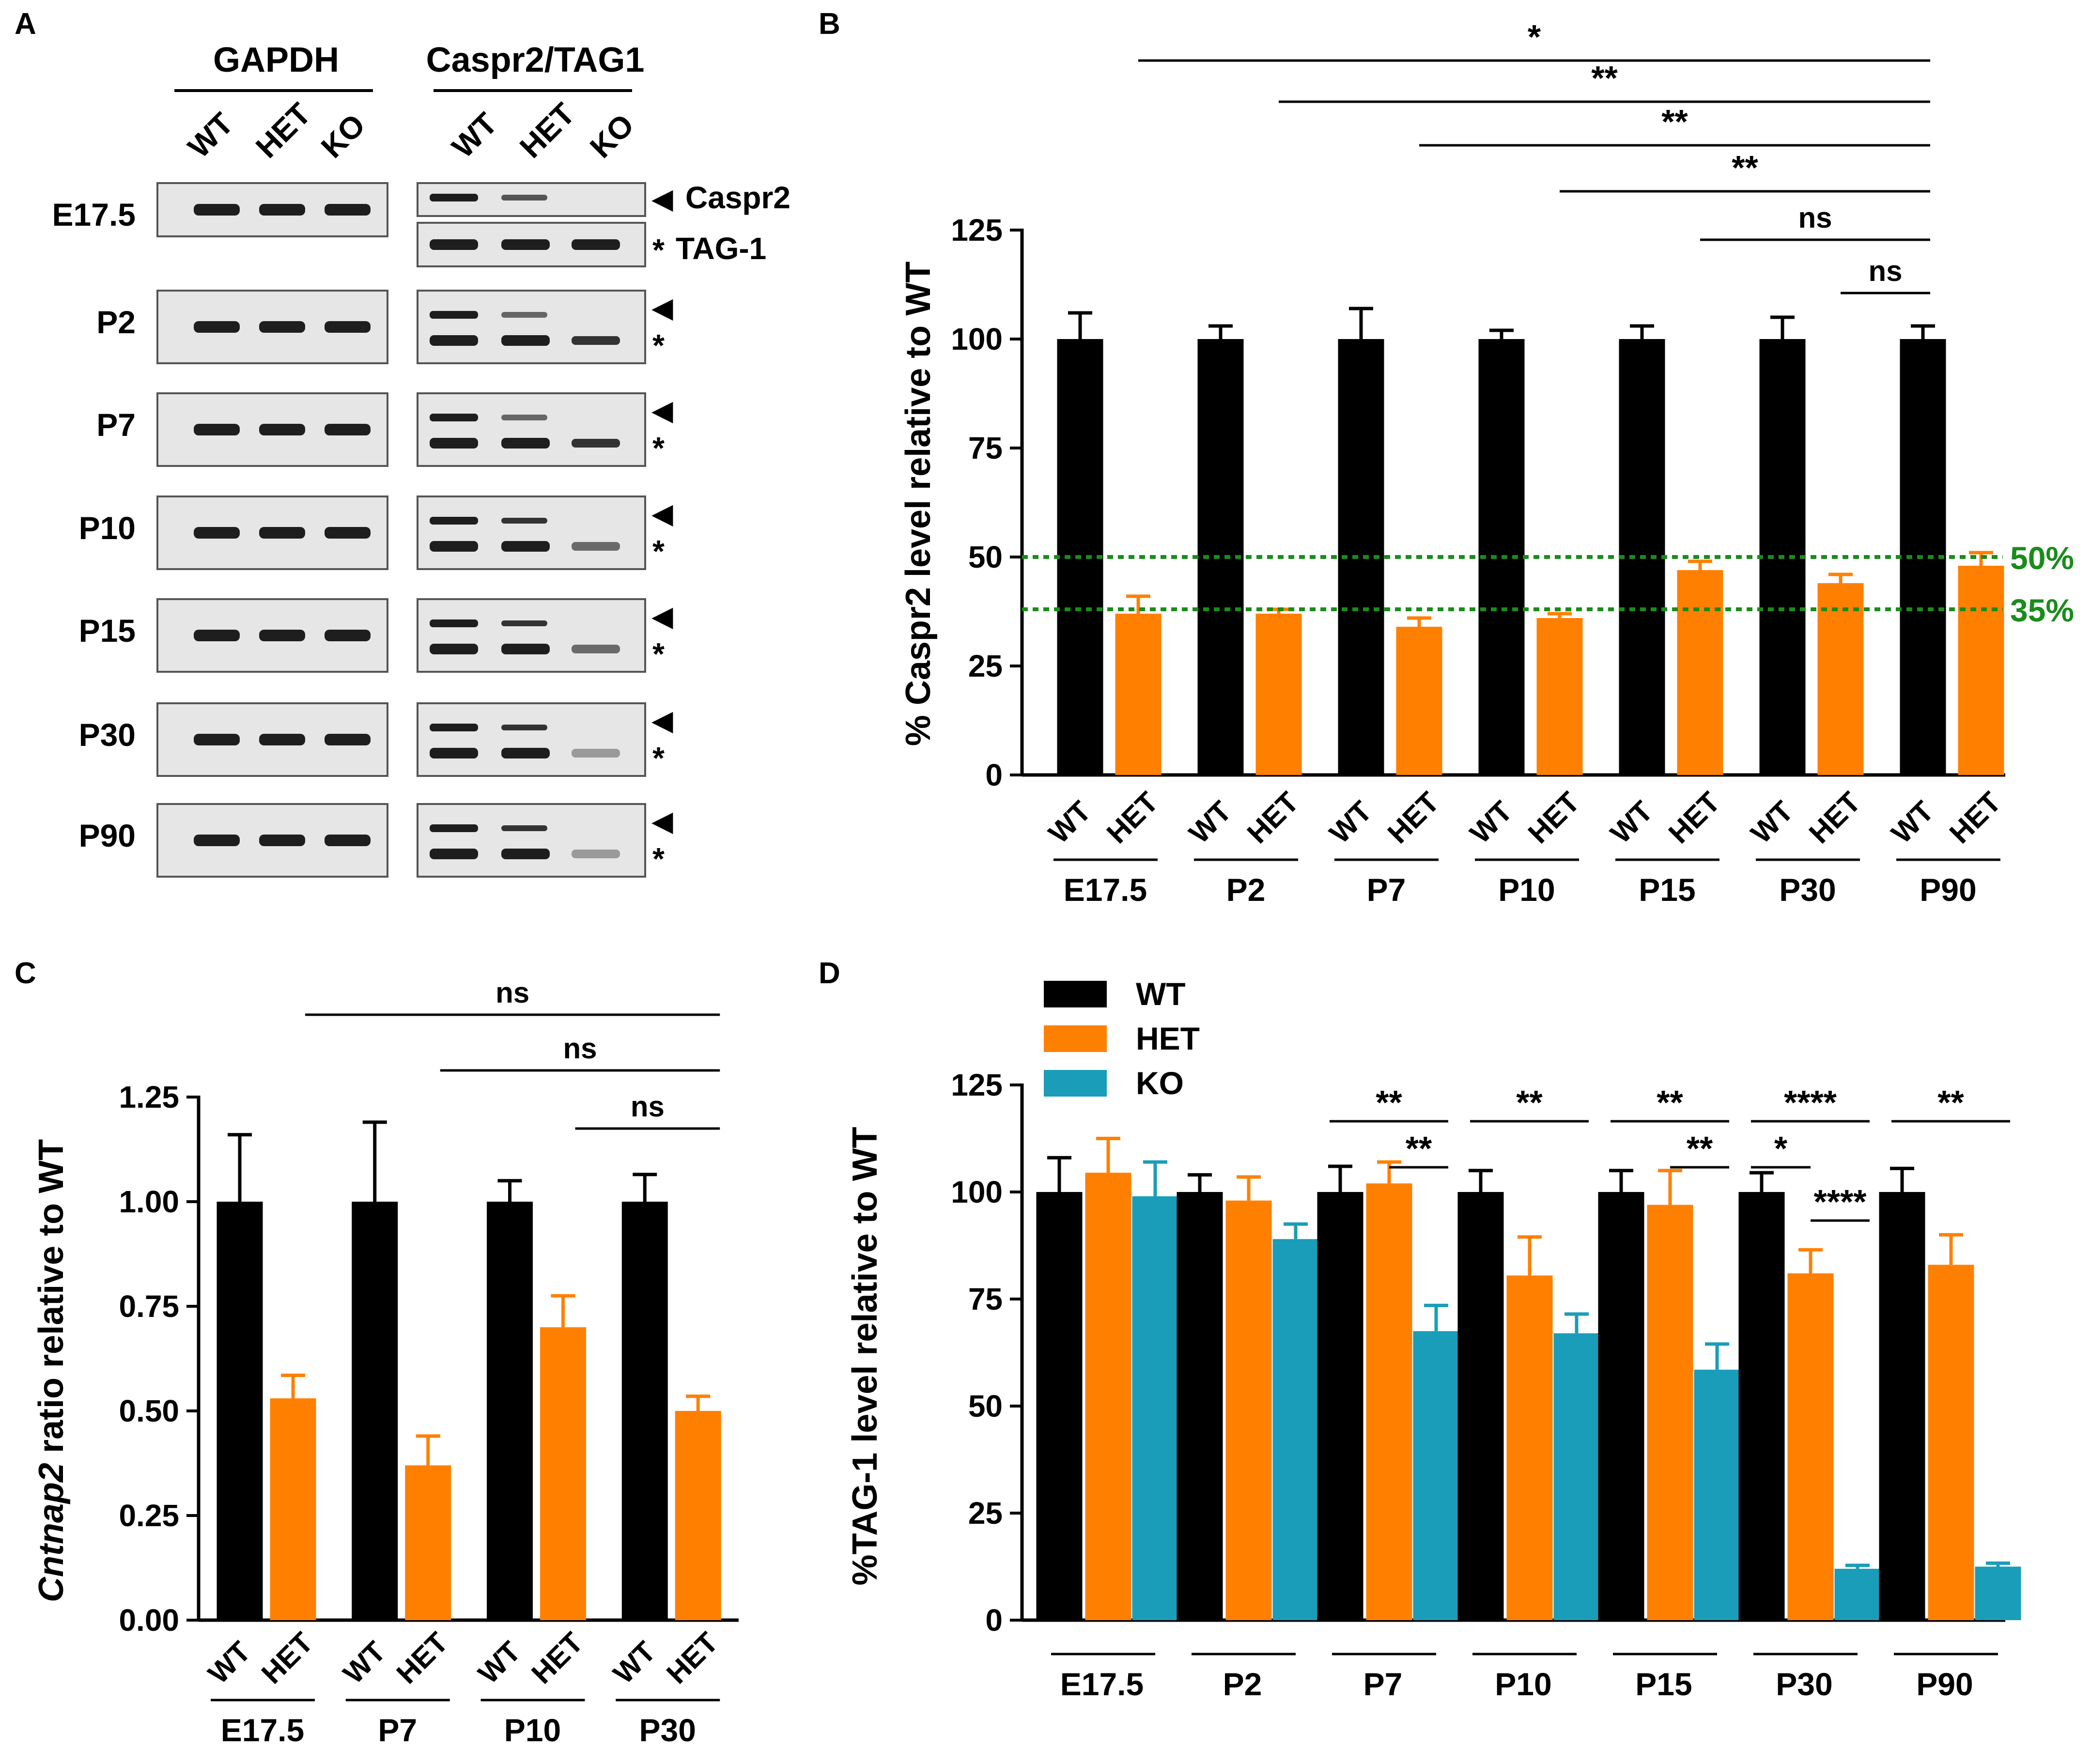  Describe the element at coordinates (1386, 890) in the screenshot. I see `group-label: P7` at that location.